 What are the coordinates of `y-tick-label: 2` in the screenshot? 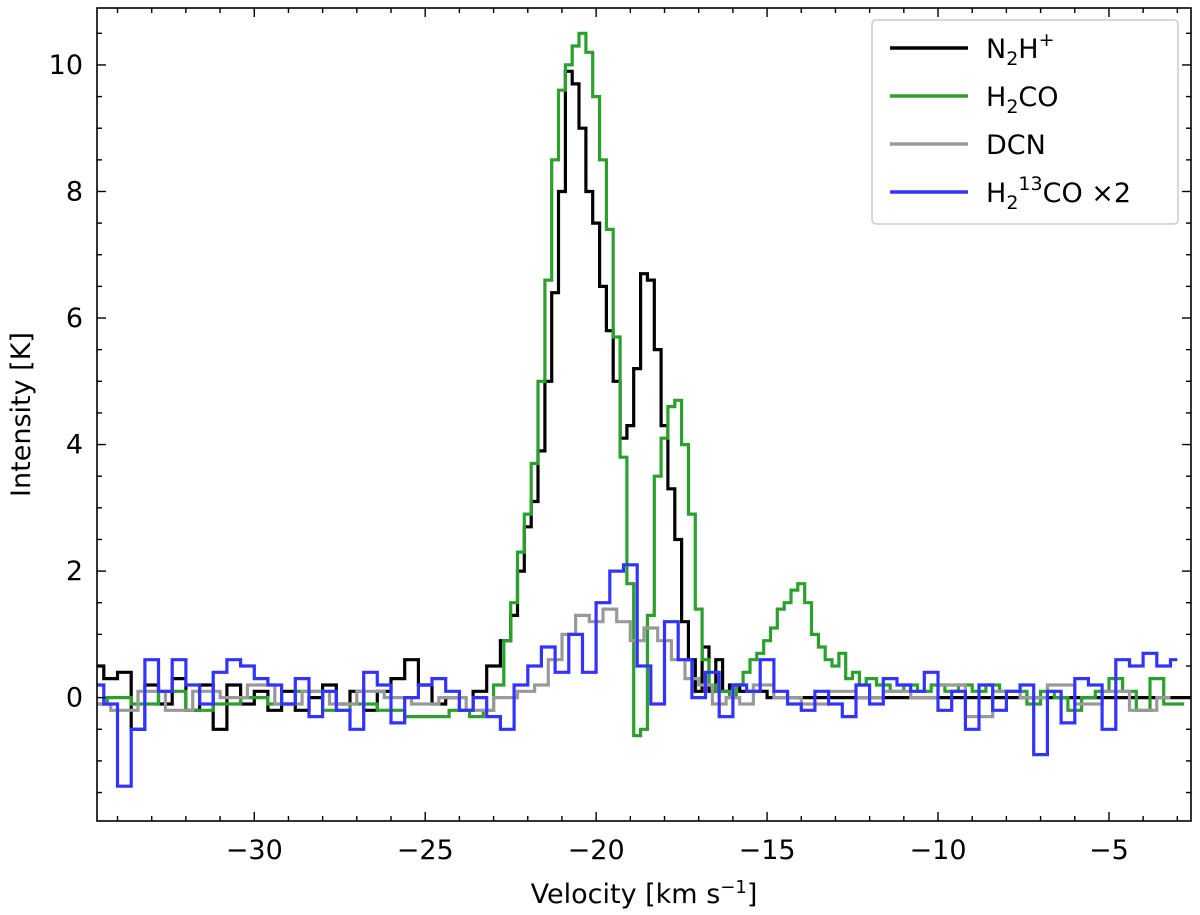 It's located at (74, 571).